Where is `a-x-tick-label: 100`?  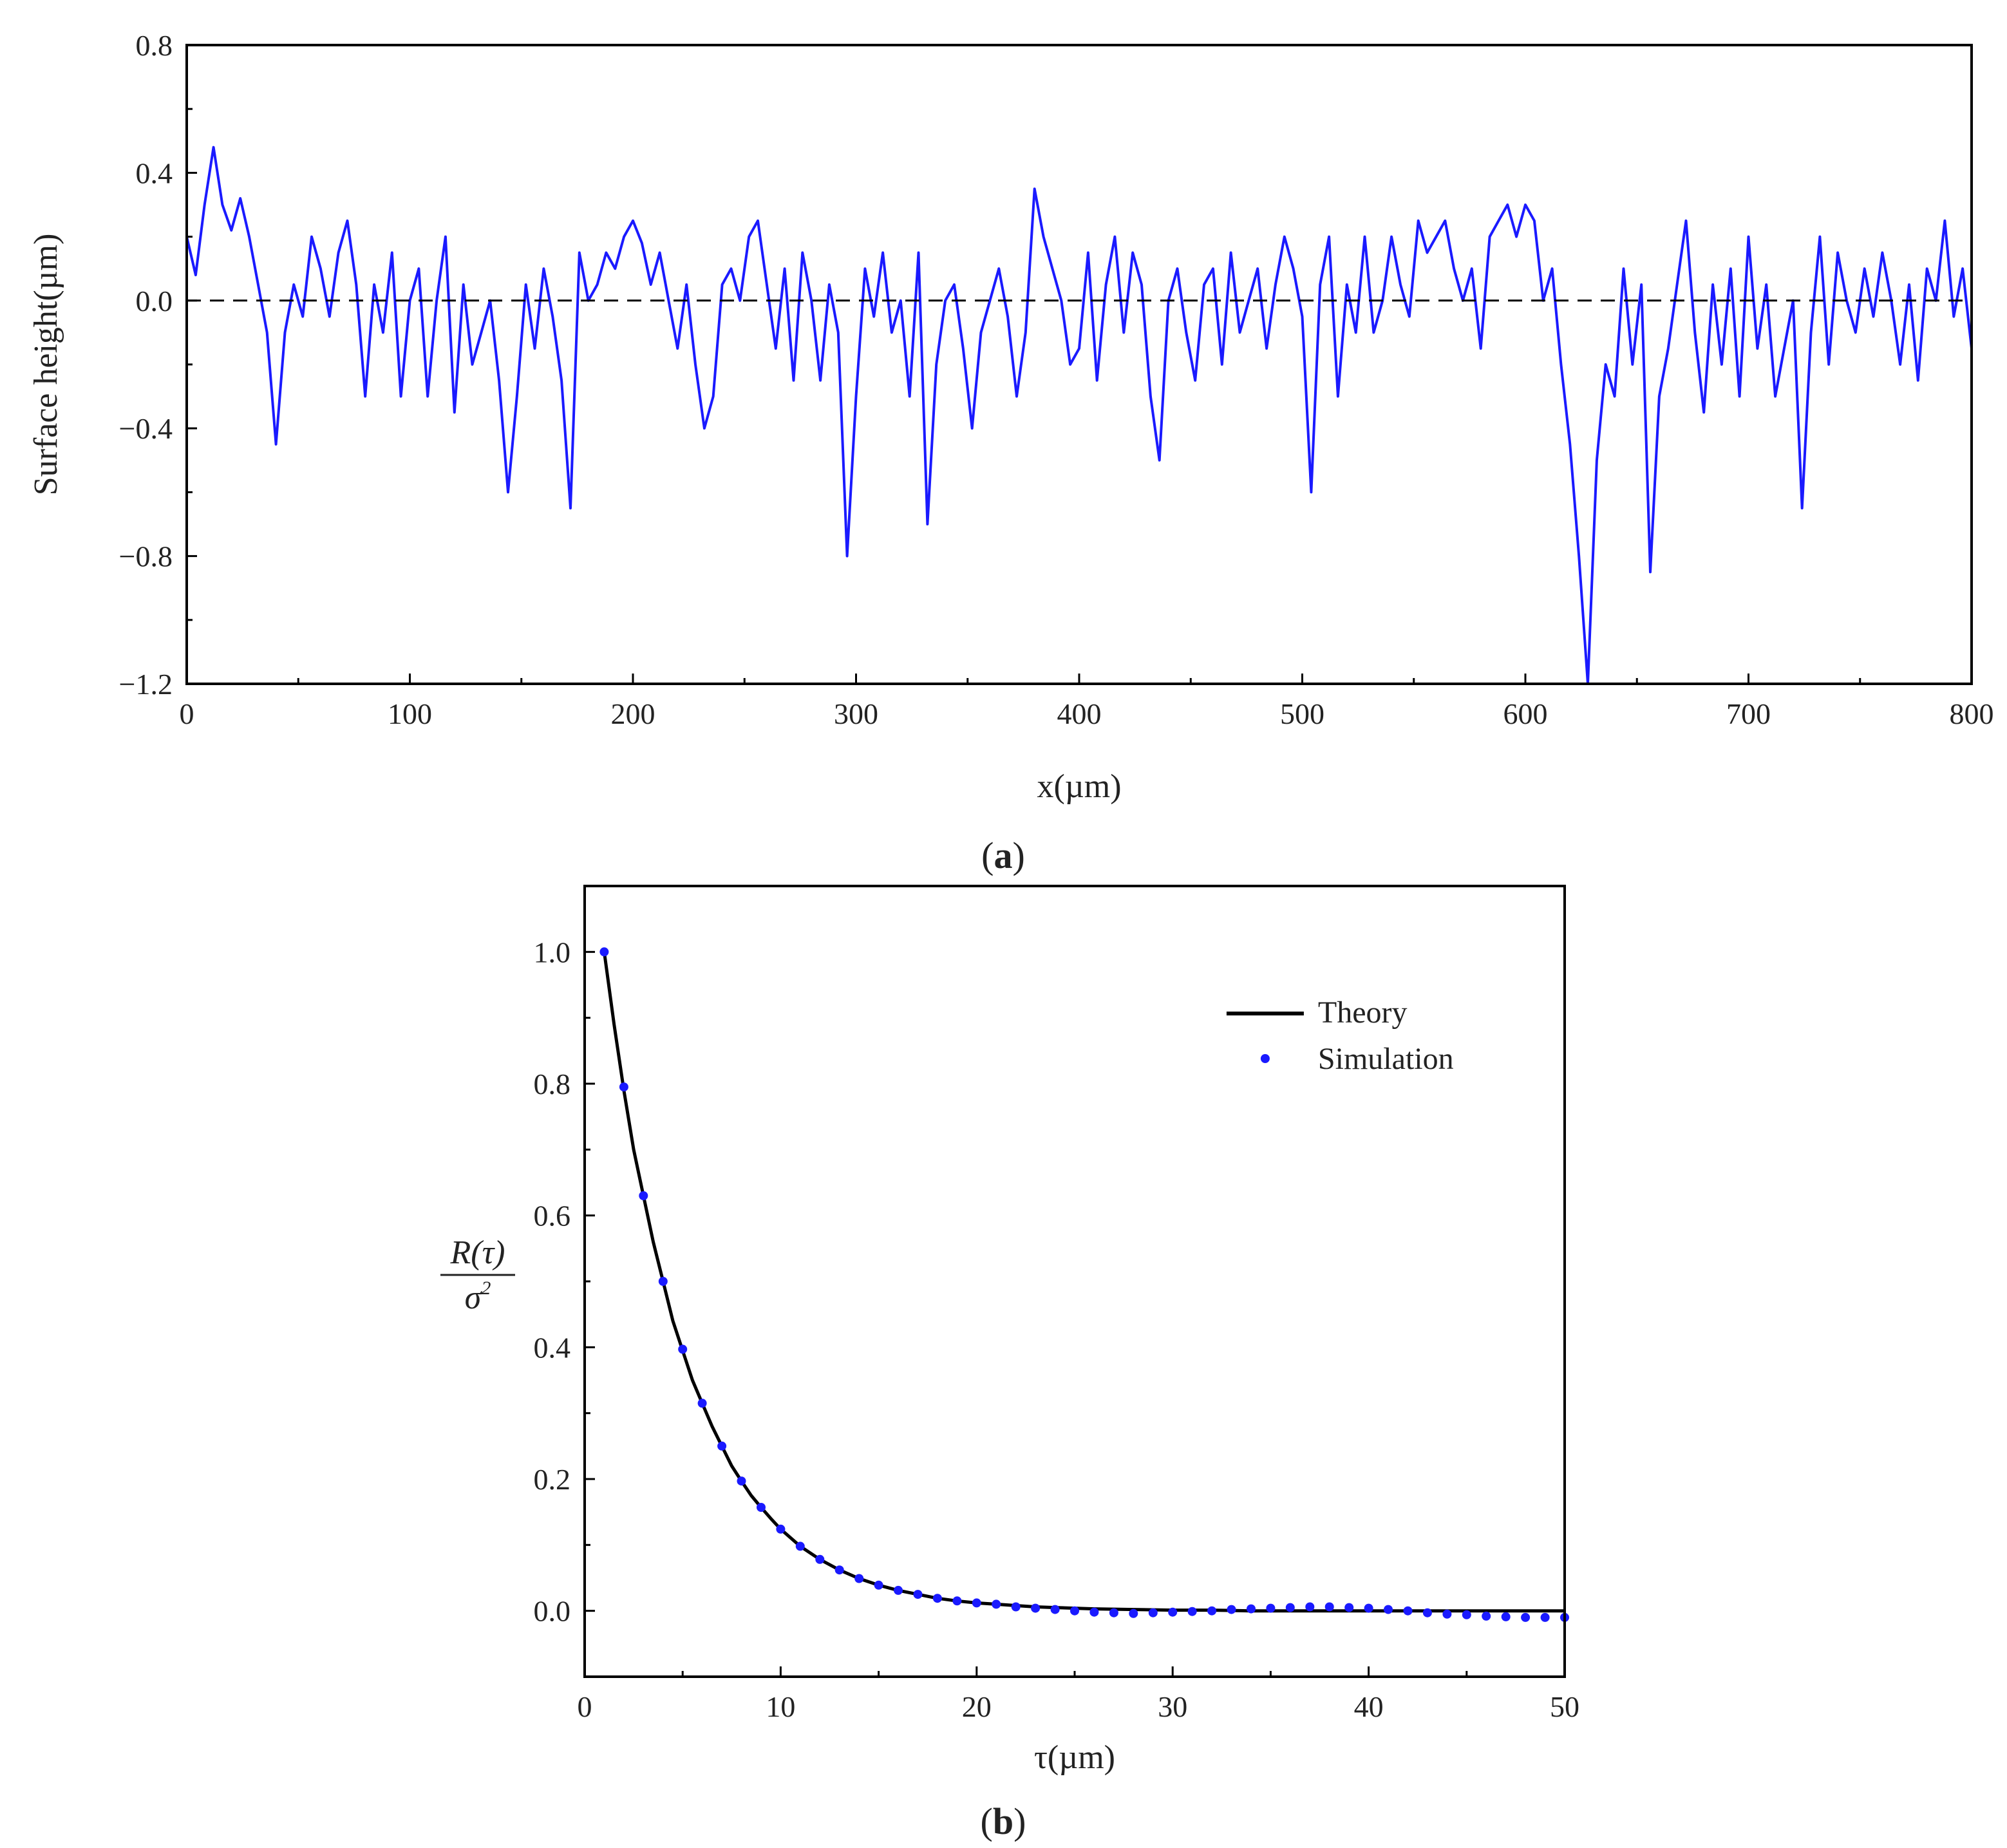
a-x-tick-label: 100 is located at coordinates (410, 713).